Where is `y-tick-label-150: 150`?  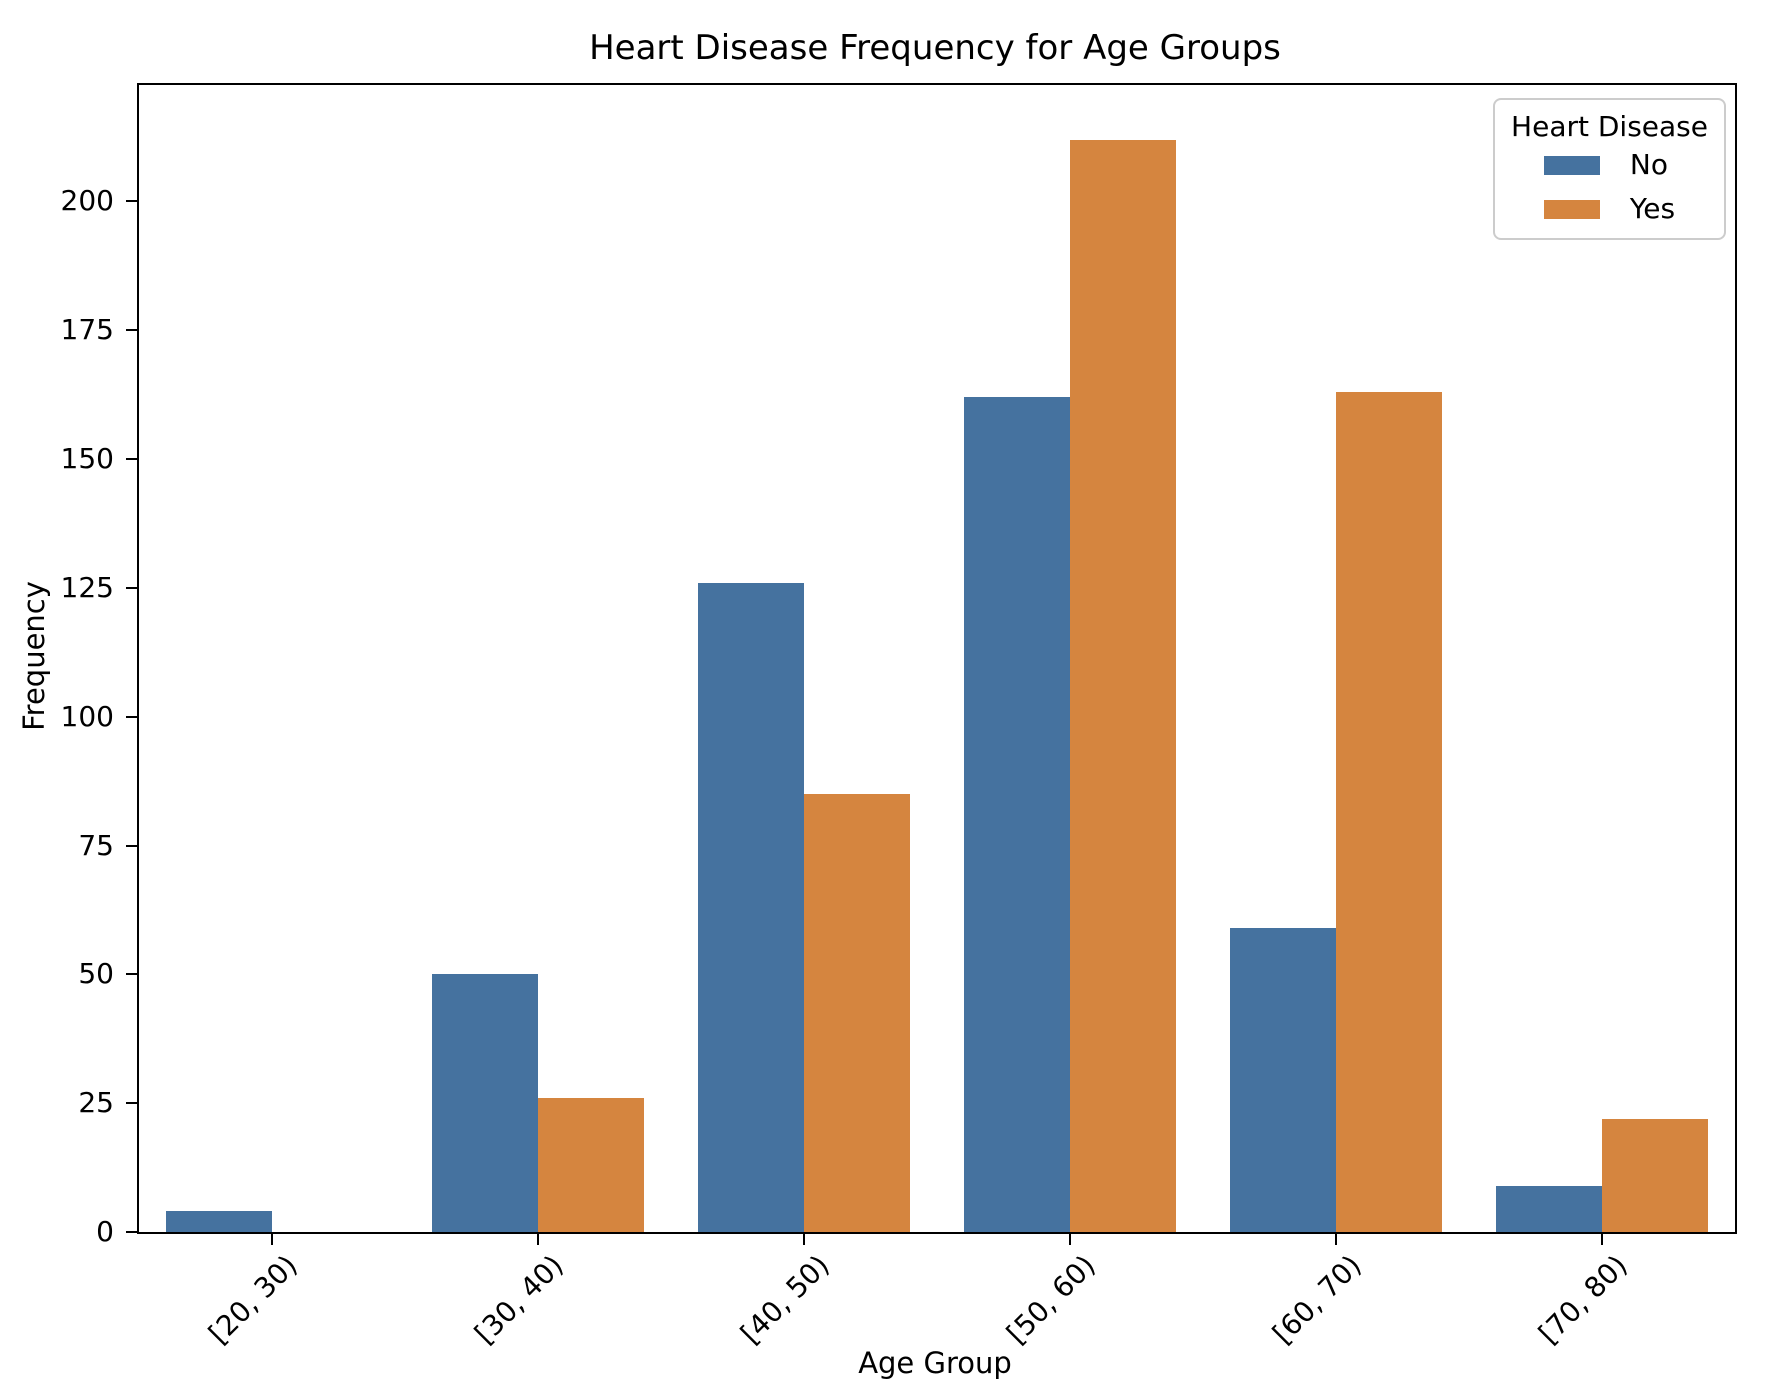 y-tick-label-150: 150 is located at coordinates (87, 458).